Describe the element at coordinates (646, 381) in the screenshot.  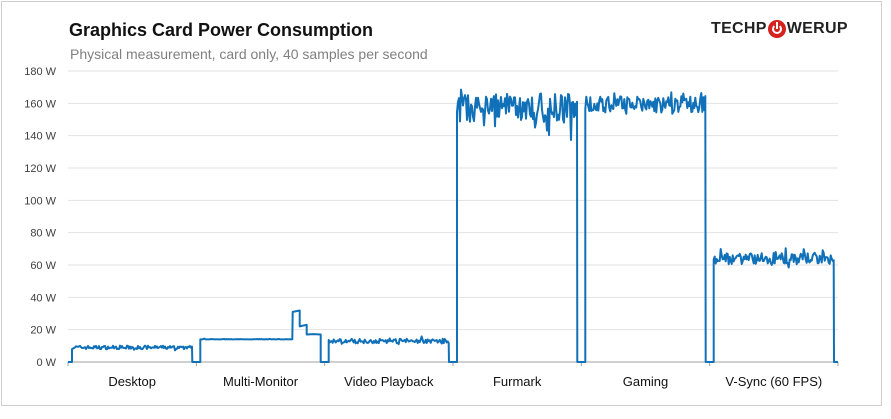
I see `x-category-label: Gaming` at that location.